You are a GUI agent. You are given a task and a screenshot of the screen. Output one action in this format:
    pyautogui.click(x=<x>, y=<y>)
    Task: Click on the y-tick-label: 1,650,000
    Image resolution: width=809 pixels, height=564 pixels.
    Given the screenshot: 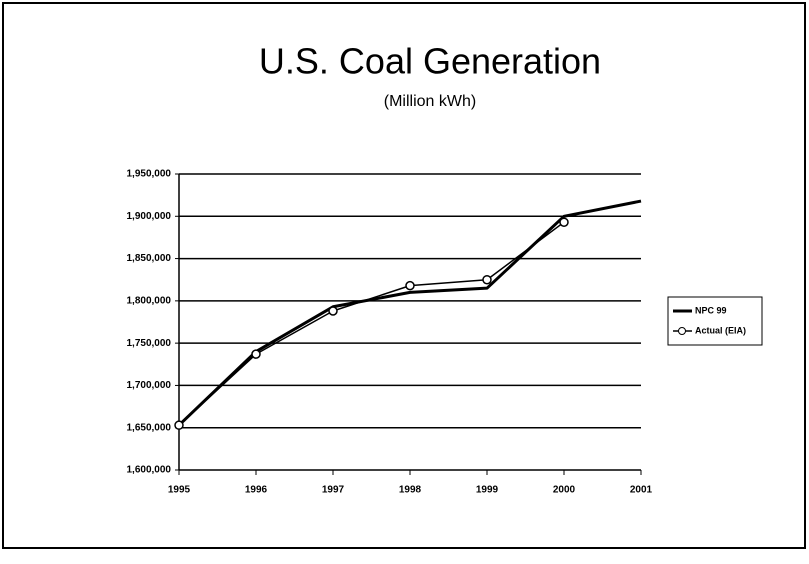 What is the action you would take?
    pyautogui.click(x=149, y=427)
    